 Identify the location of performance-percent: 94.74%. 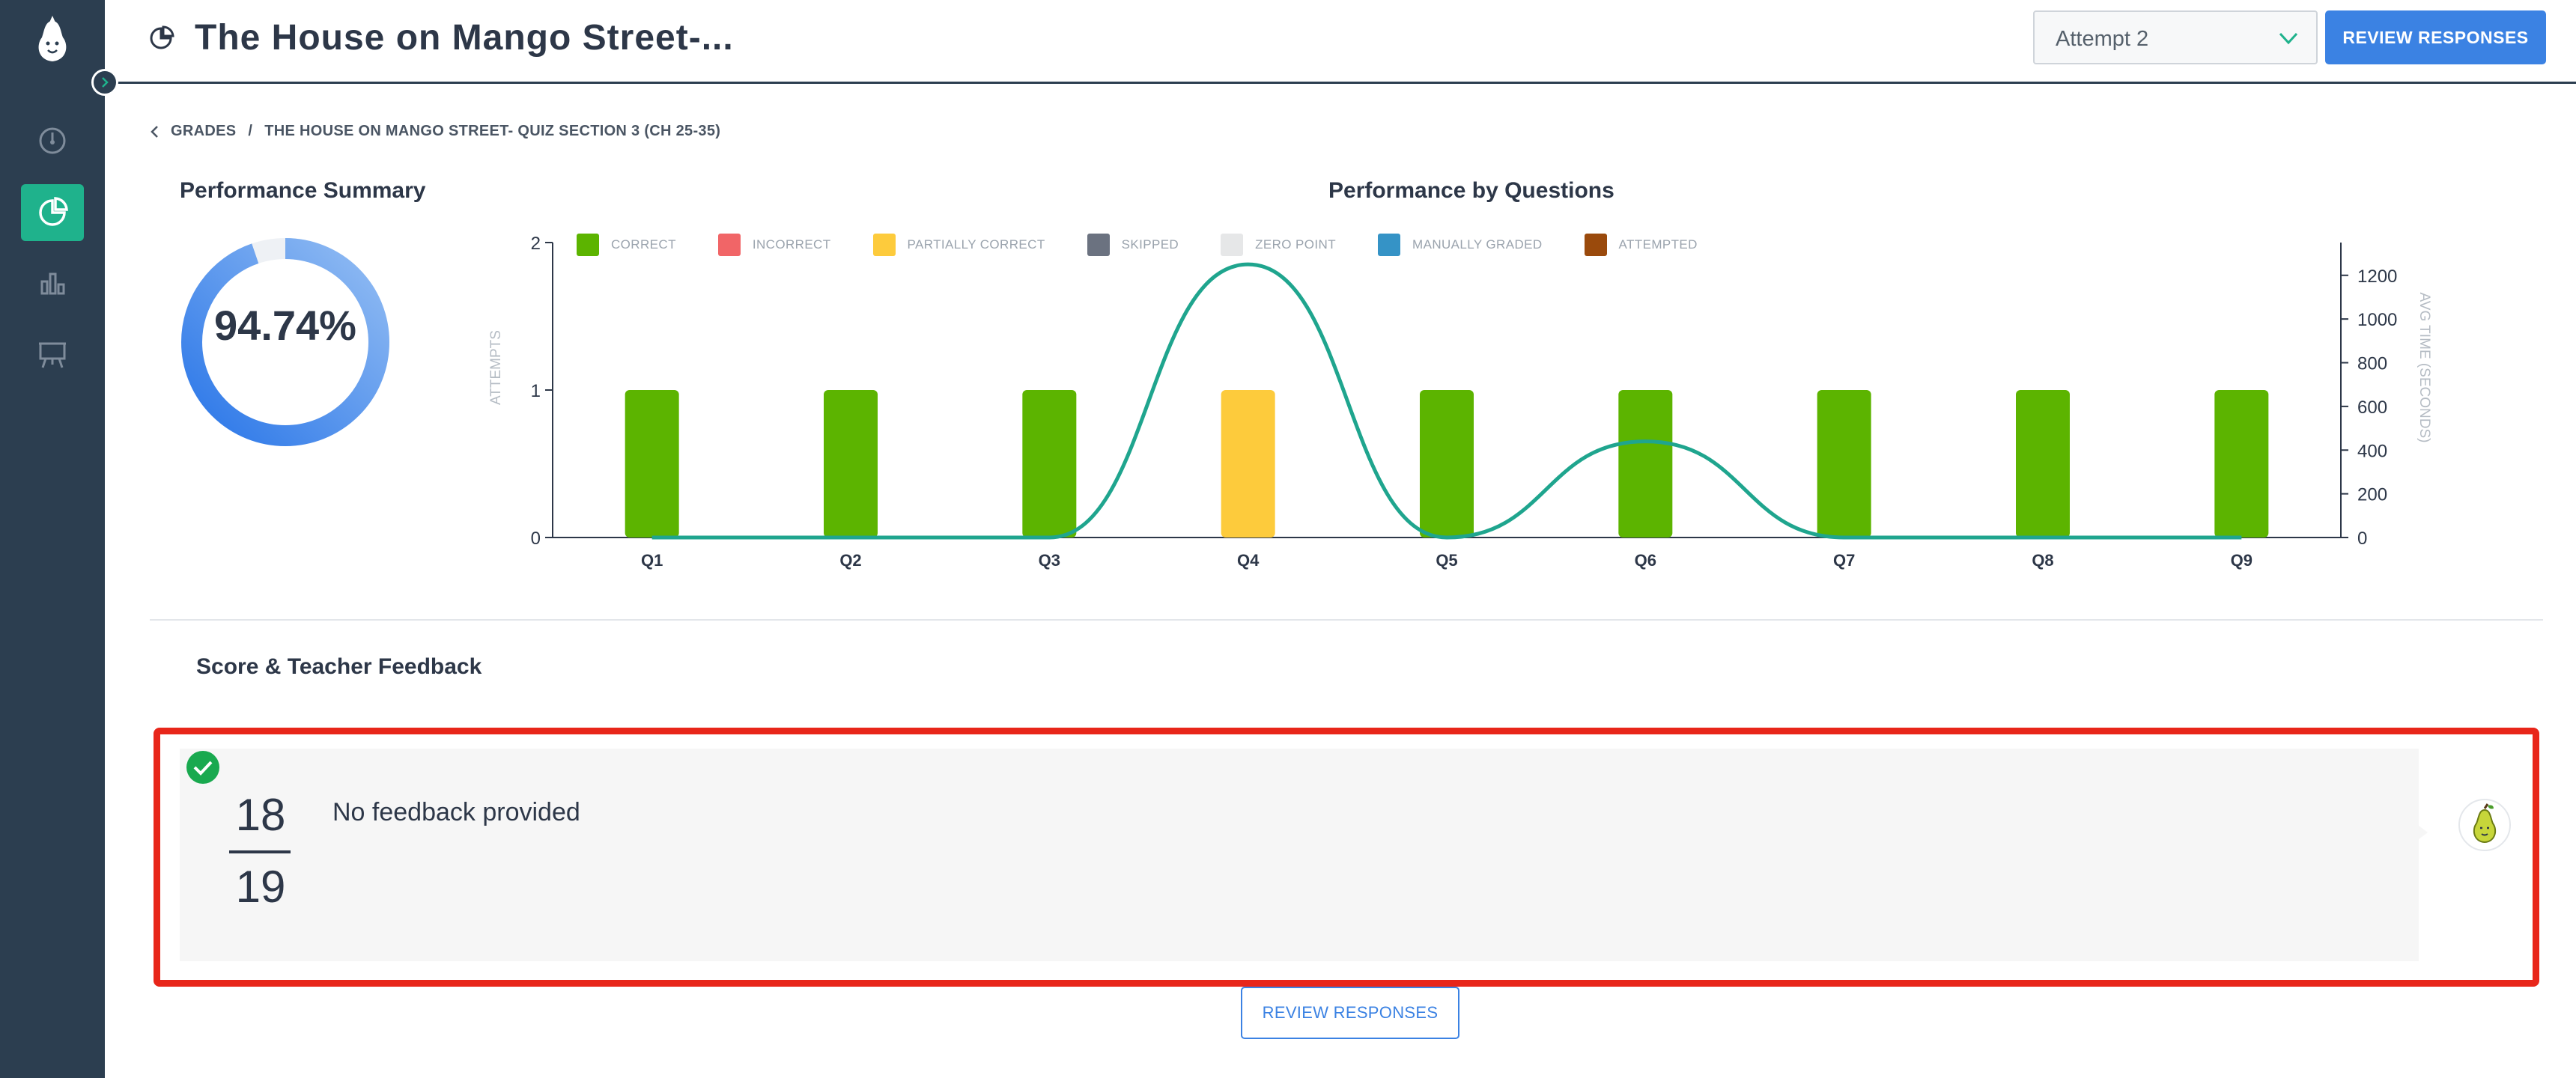
(285, 325).